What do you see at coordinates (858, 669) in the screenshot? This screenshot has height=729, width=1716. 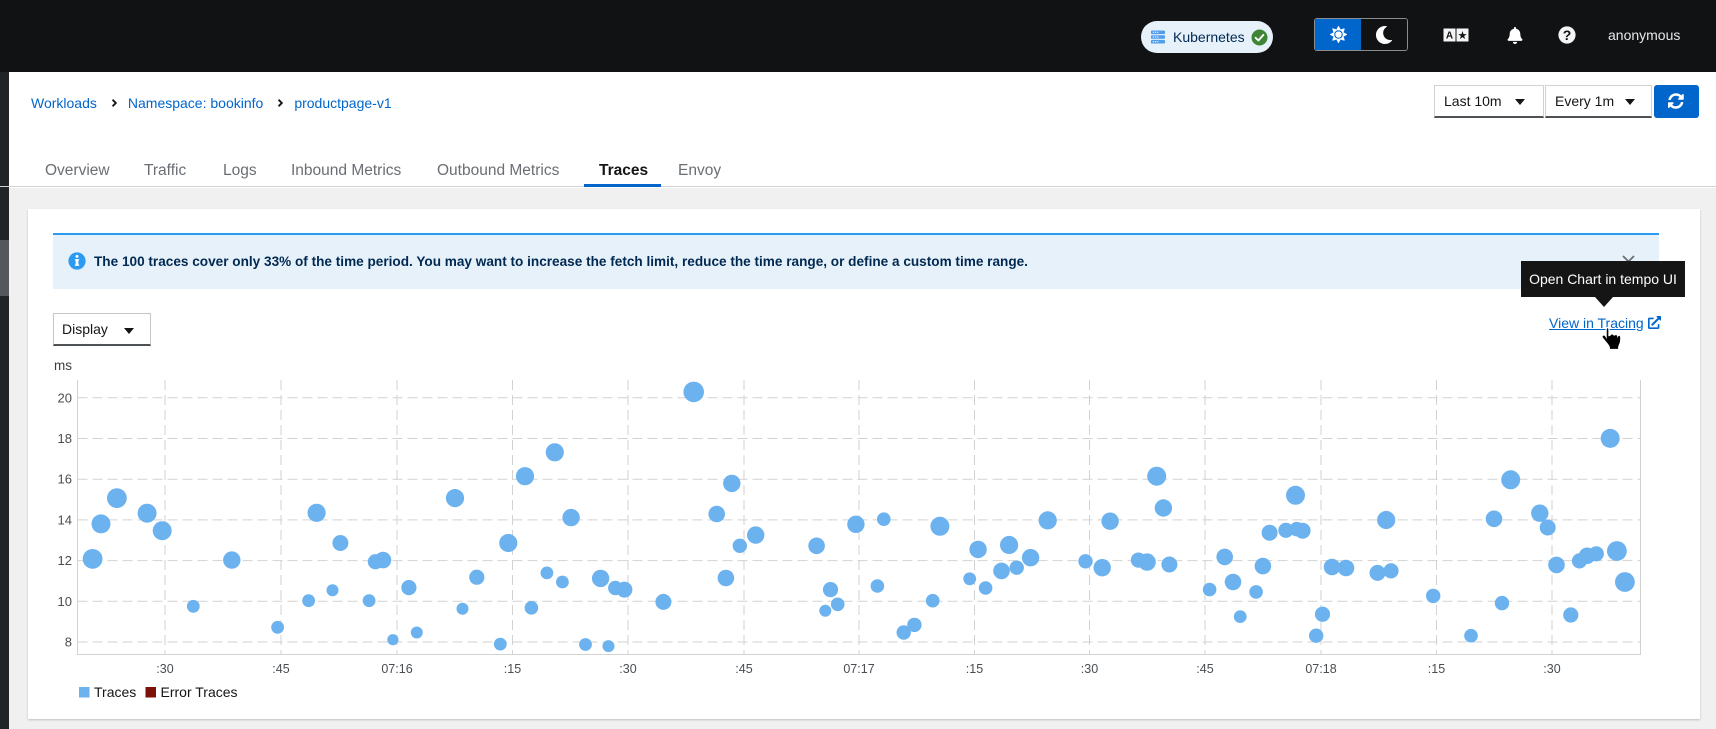 I see `svg-text: 07:17` at bounding box center [858, 669].